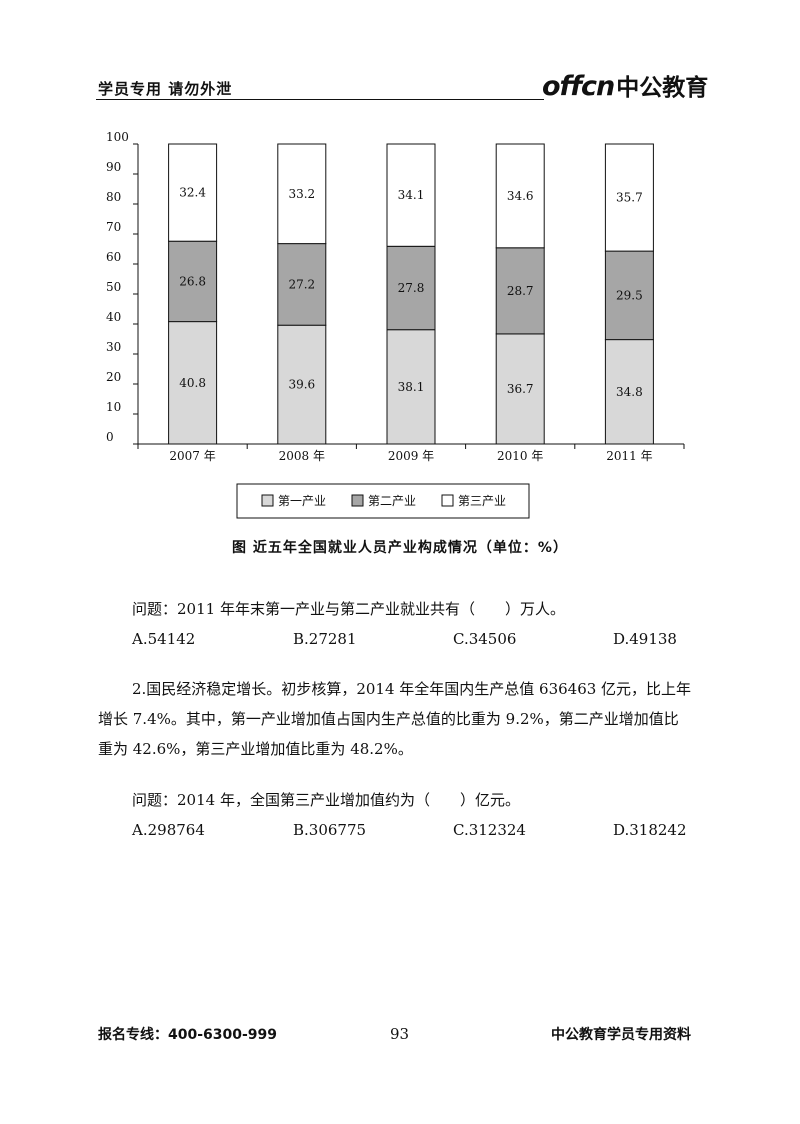 This screenshot has width=800, height=1124. Describe the element at coordinates (326, 800) in the screenshot. I see `question-2-text: 问题：2014 年，全国第三产业增加值约为（ ）亿元。` at that location.